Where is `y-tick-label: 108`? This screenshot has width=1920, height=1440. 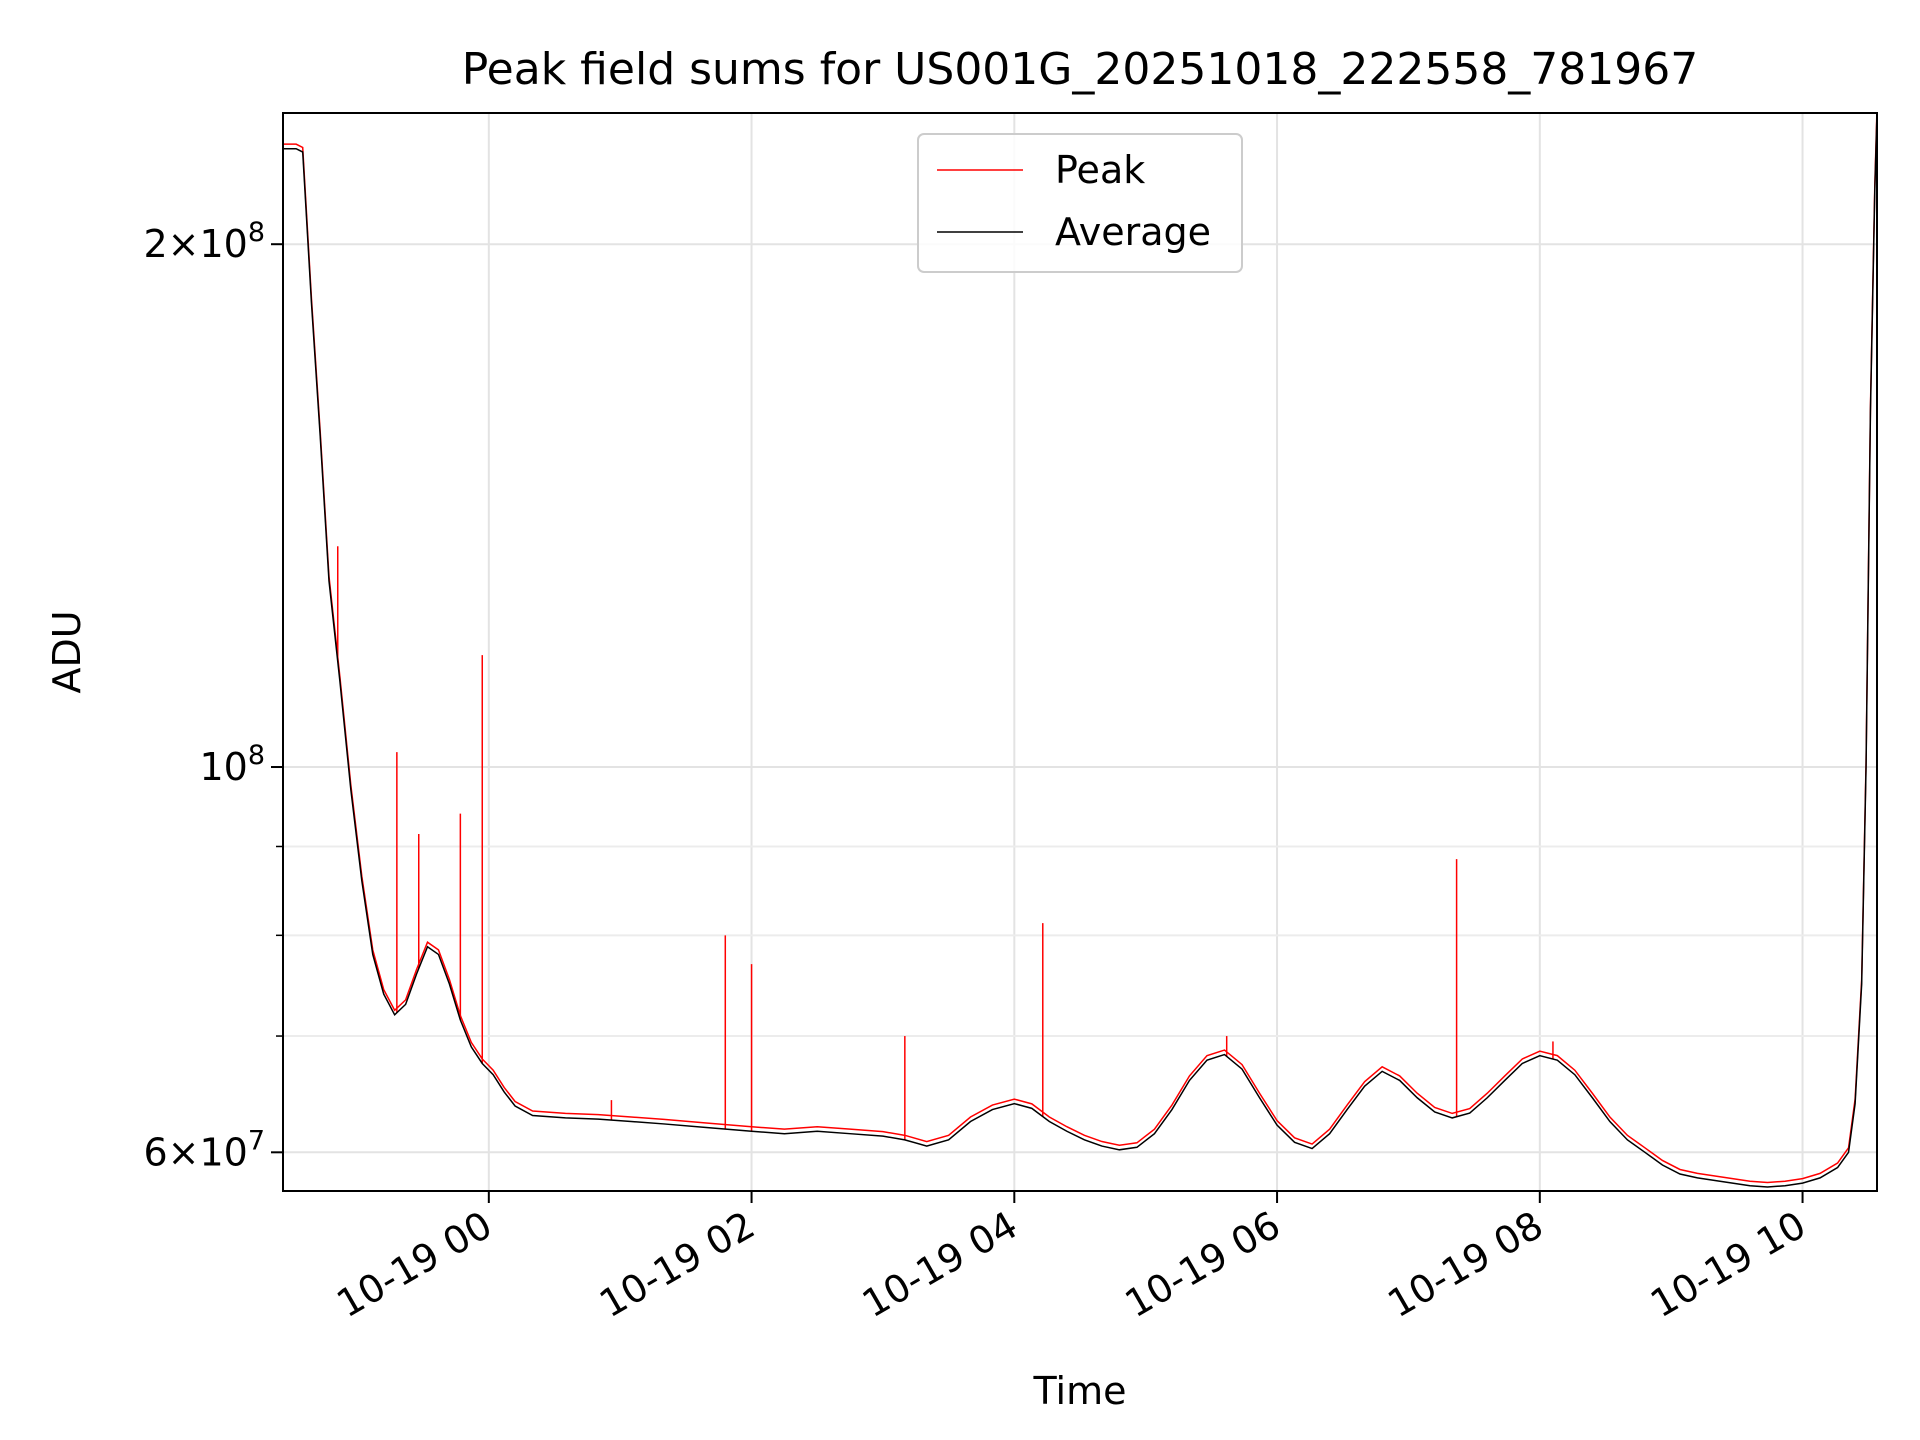 y-tick-label: 108 is located at coordinates (232, 764).